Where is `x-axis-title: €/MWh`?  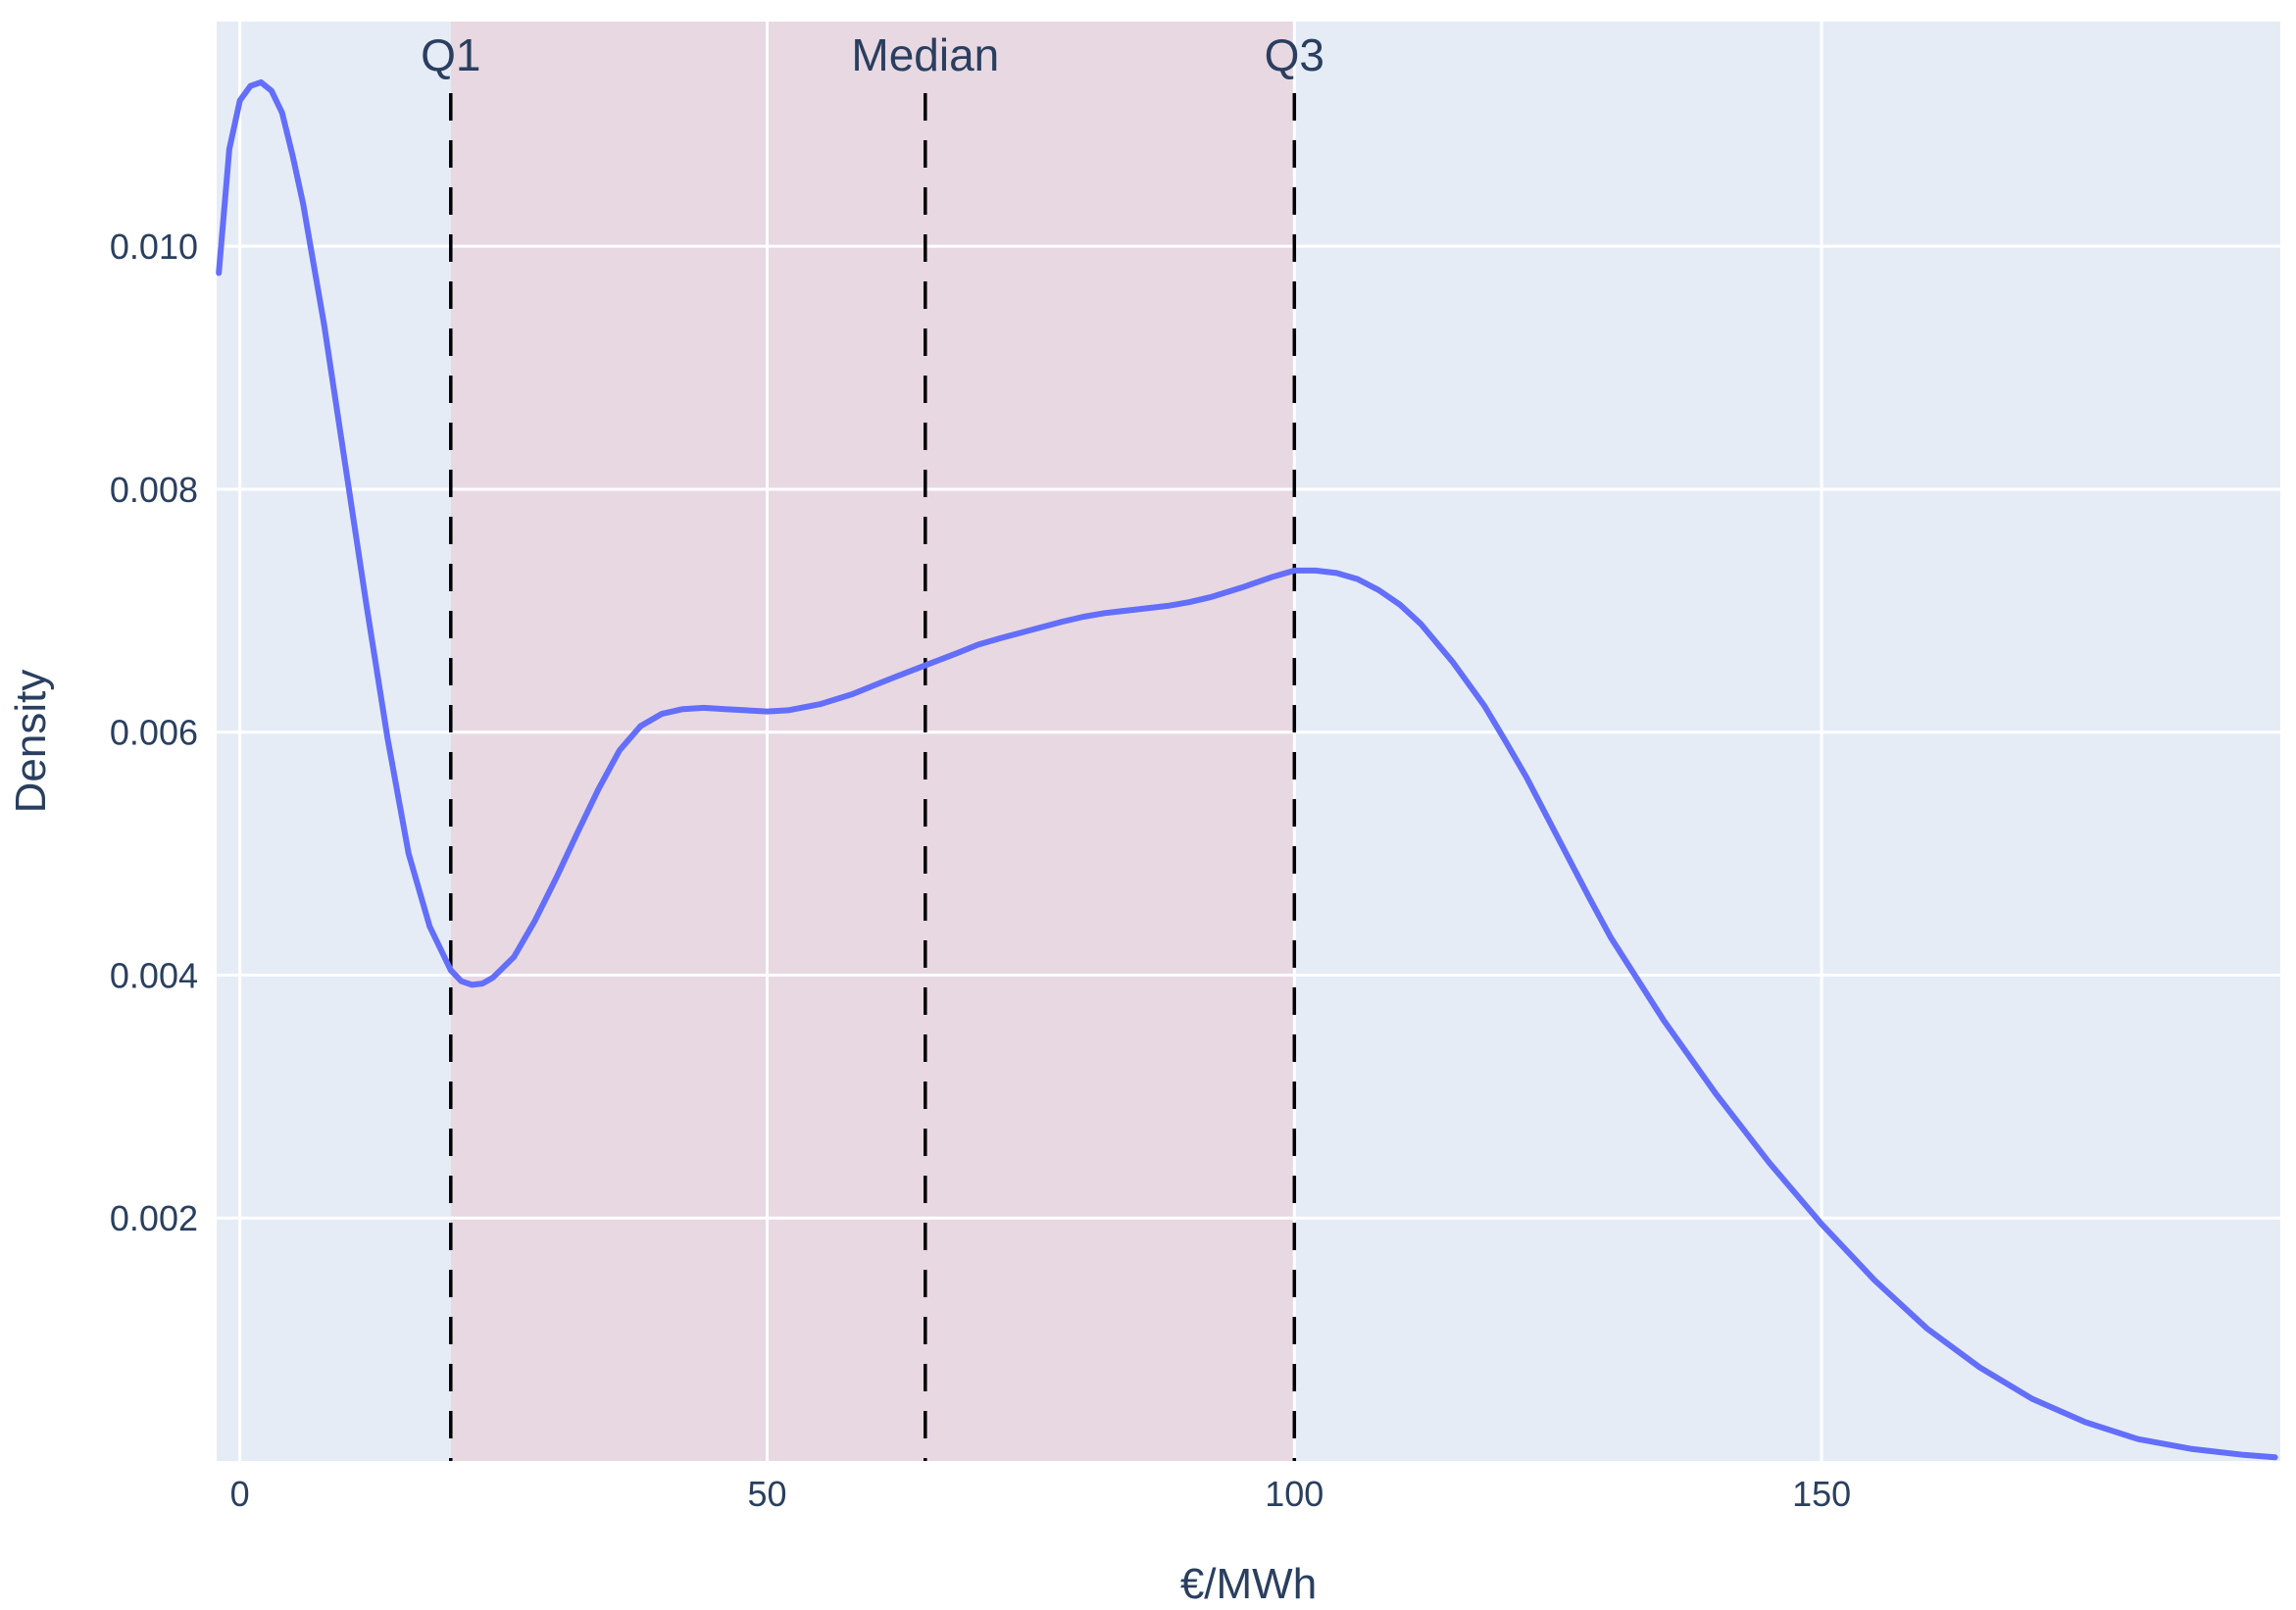
x-axis-title: €/MWh is located at coordinates (1248, 1582).